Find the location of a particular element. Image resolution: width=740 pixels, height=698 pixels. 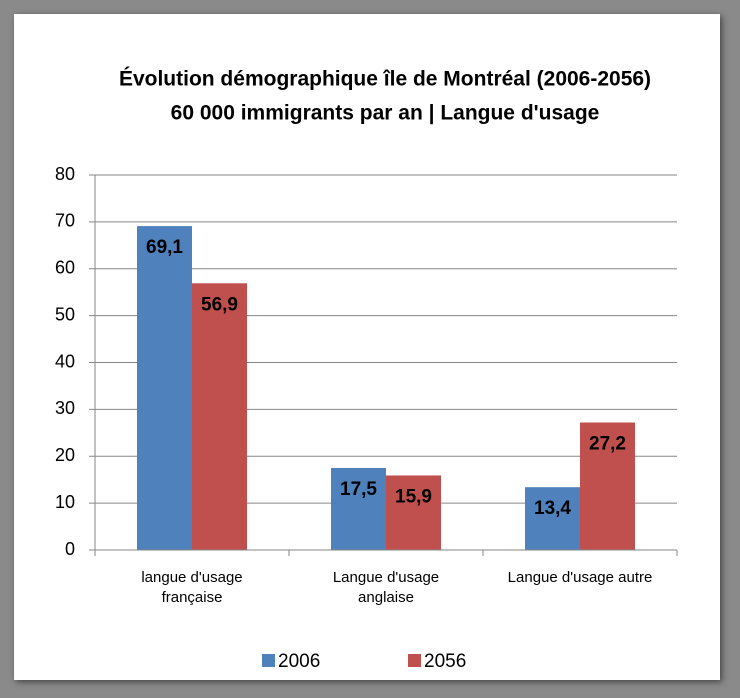

y-tick-label: 40 is located at coordinates (65, 361).